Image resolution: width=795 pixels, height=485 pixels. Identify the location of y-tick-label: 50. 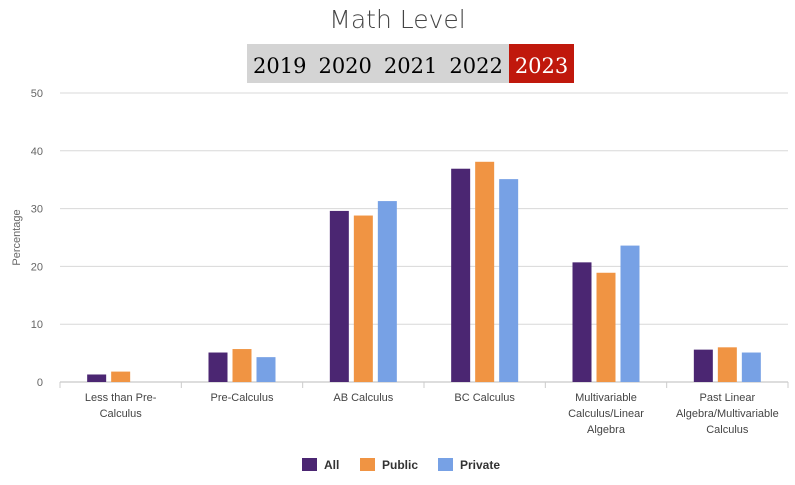
(37, 94).